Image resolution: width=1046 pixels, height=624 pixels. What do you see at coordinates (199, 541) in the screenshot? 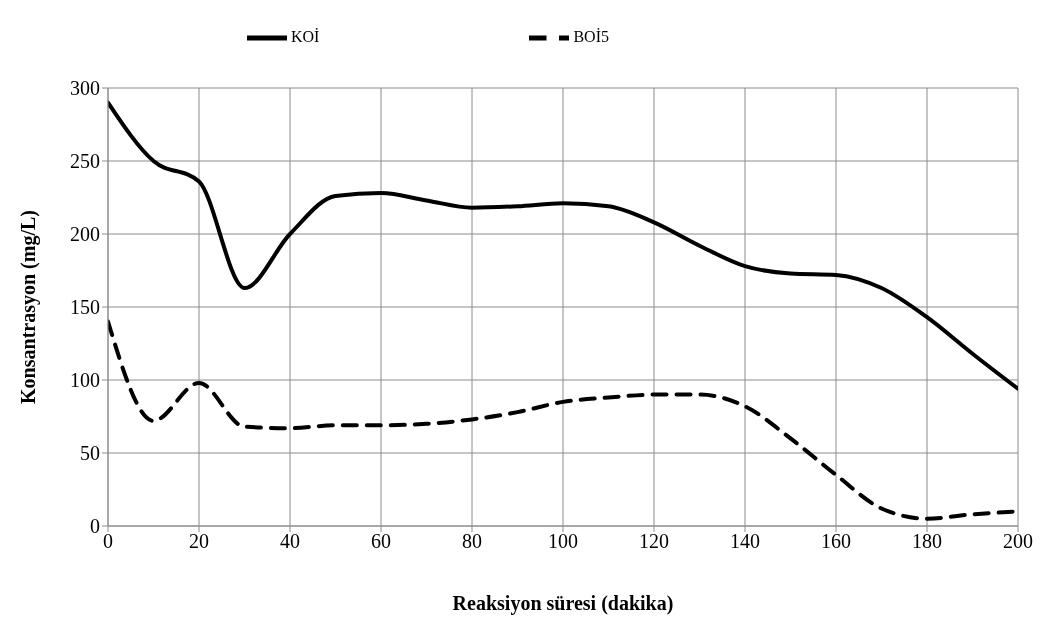
I see `x-tick-label: 20` at bounding box center [199, 541].